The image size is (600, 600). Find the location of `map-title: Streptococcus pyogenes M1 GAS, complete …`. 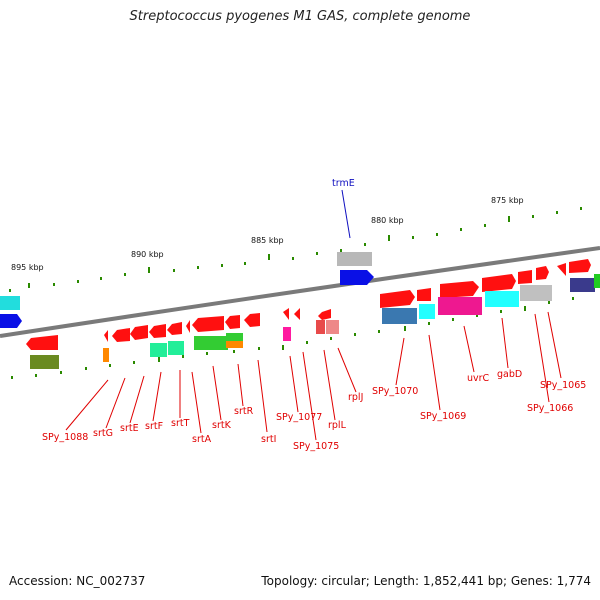

map-title: Streptococcus pyogenes M1 GAS, complete … is located at coordinates (300, 16).